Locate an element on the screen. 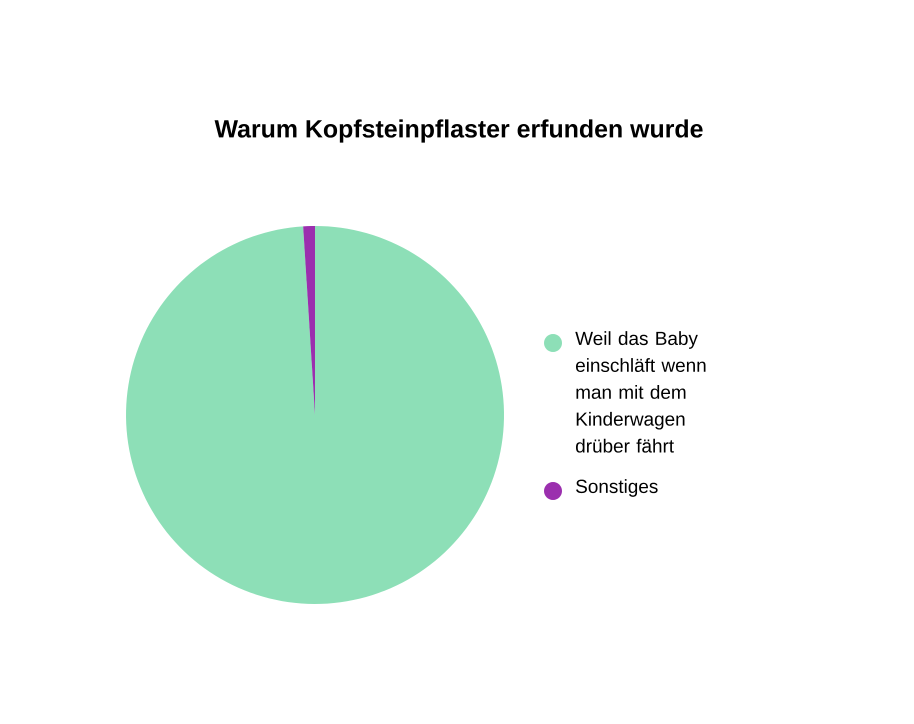 Image resolution: width=914 pixels, height=724 pixels. legend-label: Sonstiges is located at coordinates (617, 488).